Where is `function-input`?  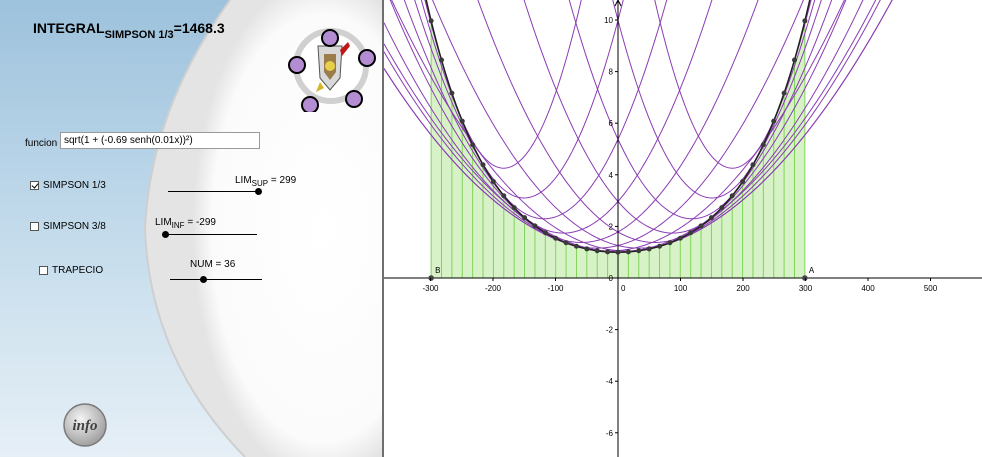
function-input is located at coordinates (160, 140).